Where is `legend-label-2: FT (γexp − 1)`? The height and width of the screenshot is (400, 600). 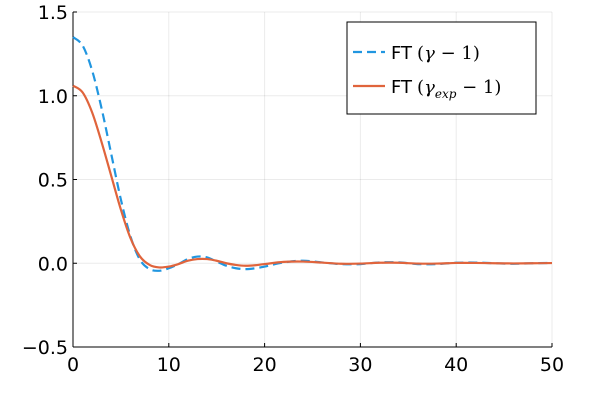
legend-label-2: FT (γexp − 1) is located at coordinates (446, 89).